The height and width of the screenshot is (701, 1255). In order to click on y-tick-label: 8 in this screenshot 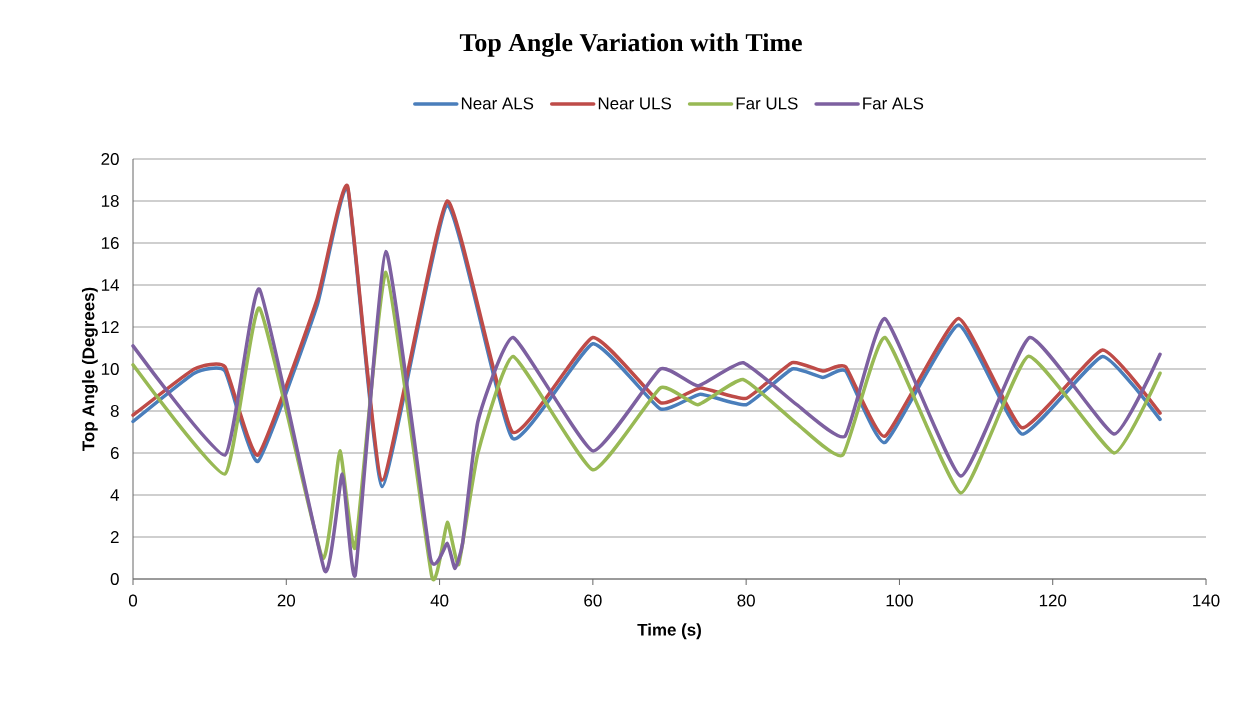, I will do `click(114, 411)`.